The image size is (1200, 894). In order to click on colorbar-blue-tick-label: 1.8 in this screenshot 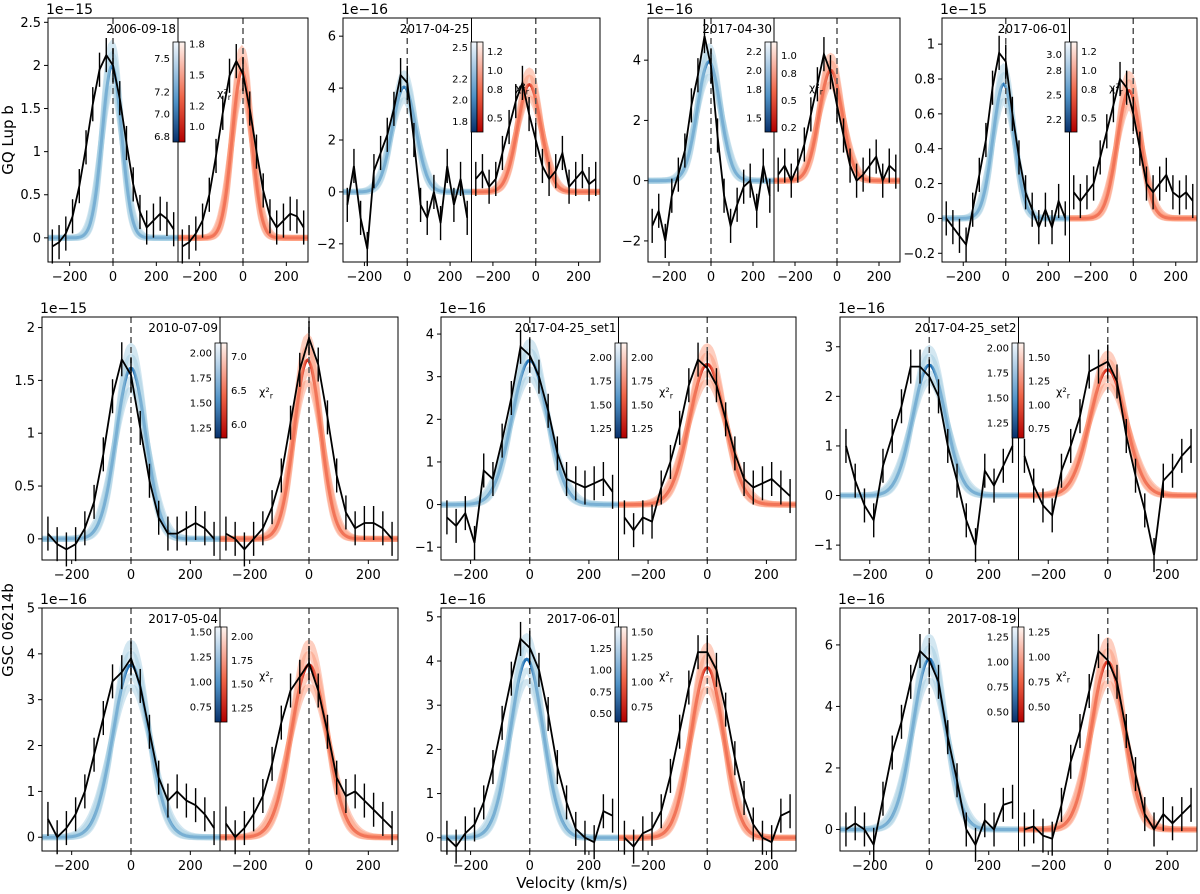, I will do `click(754, 90)`.